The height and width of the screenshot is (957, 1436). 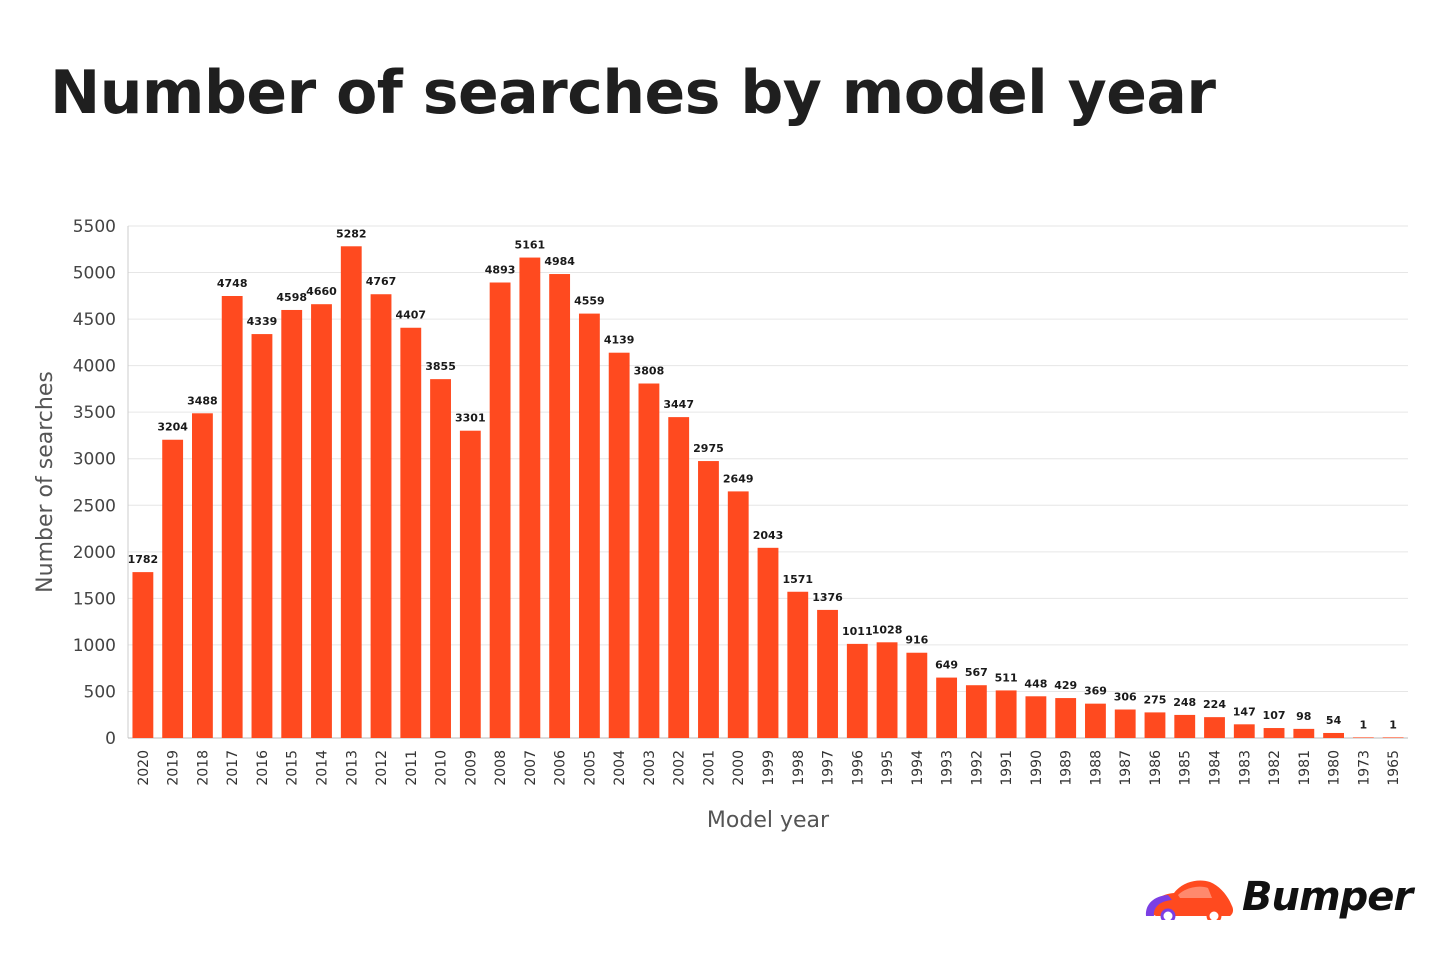 What do you see at coordinates (769, 768) in the screenshot?
I see `x-tick-label: 1999` at bounding box center [769, 768].